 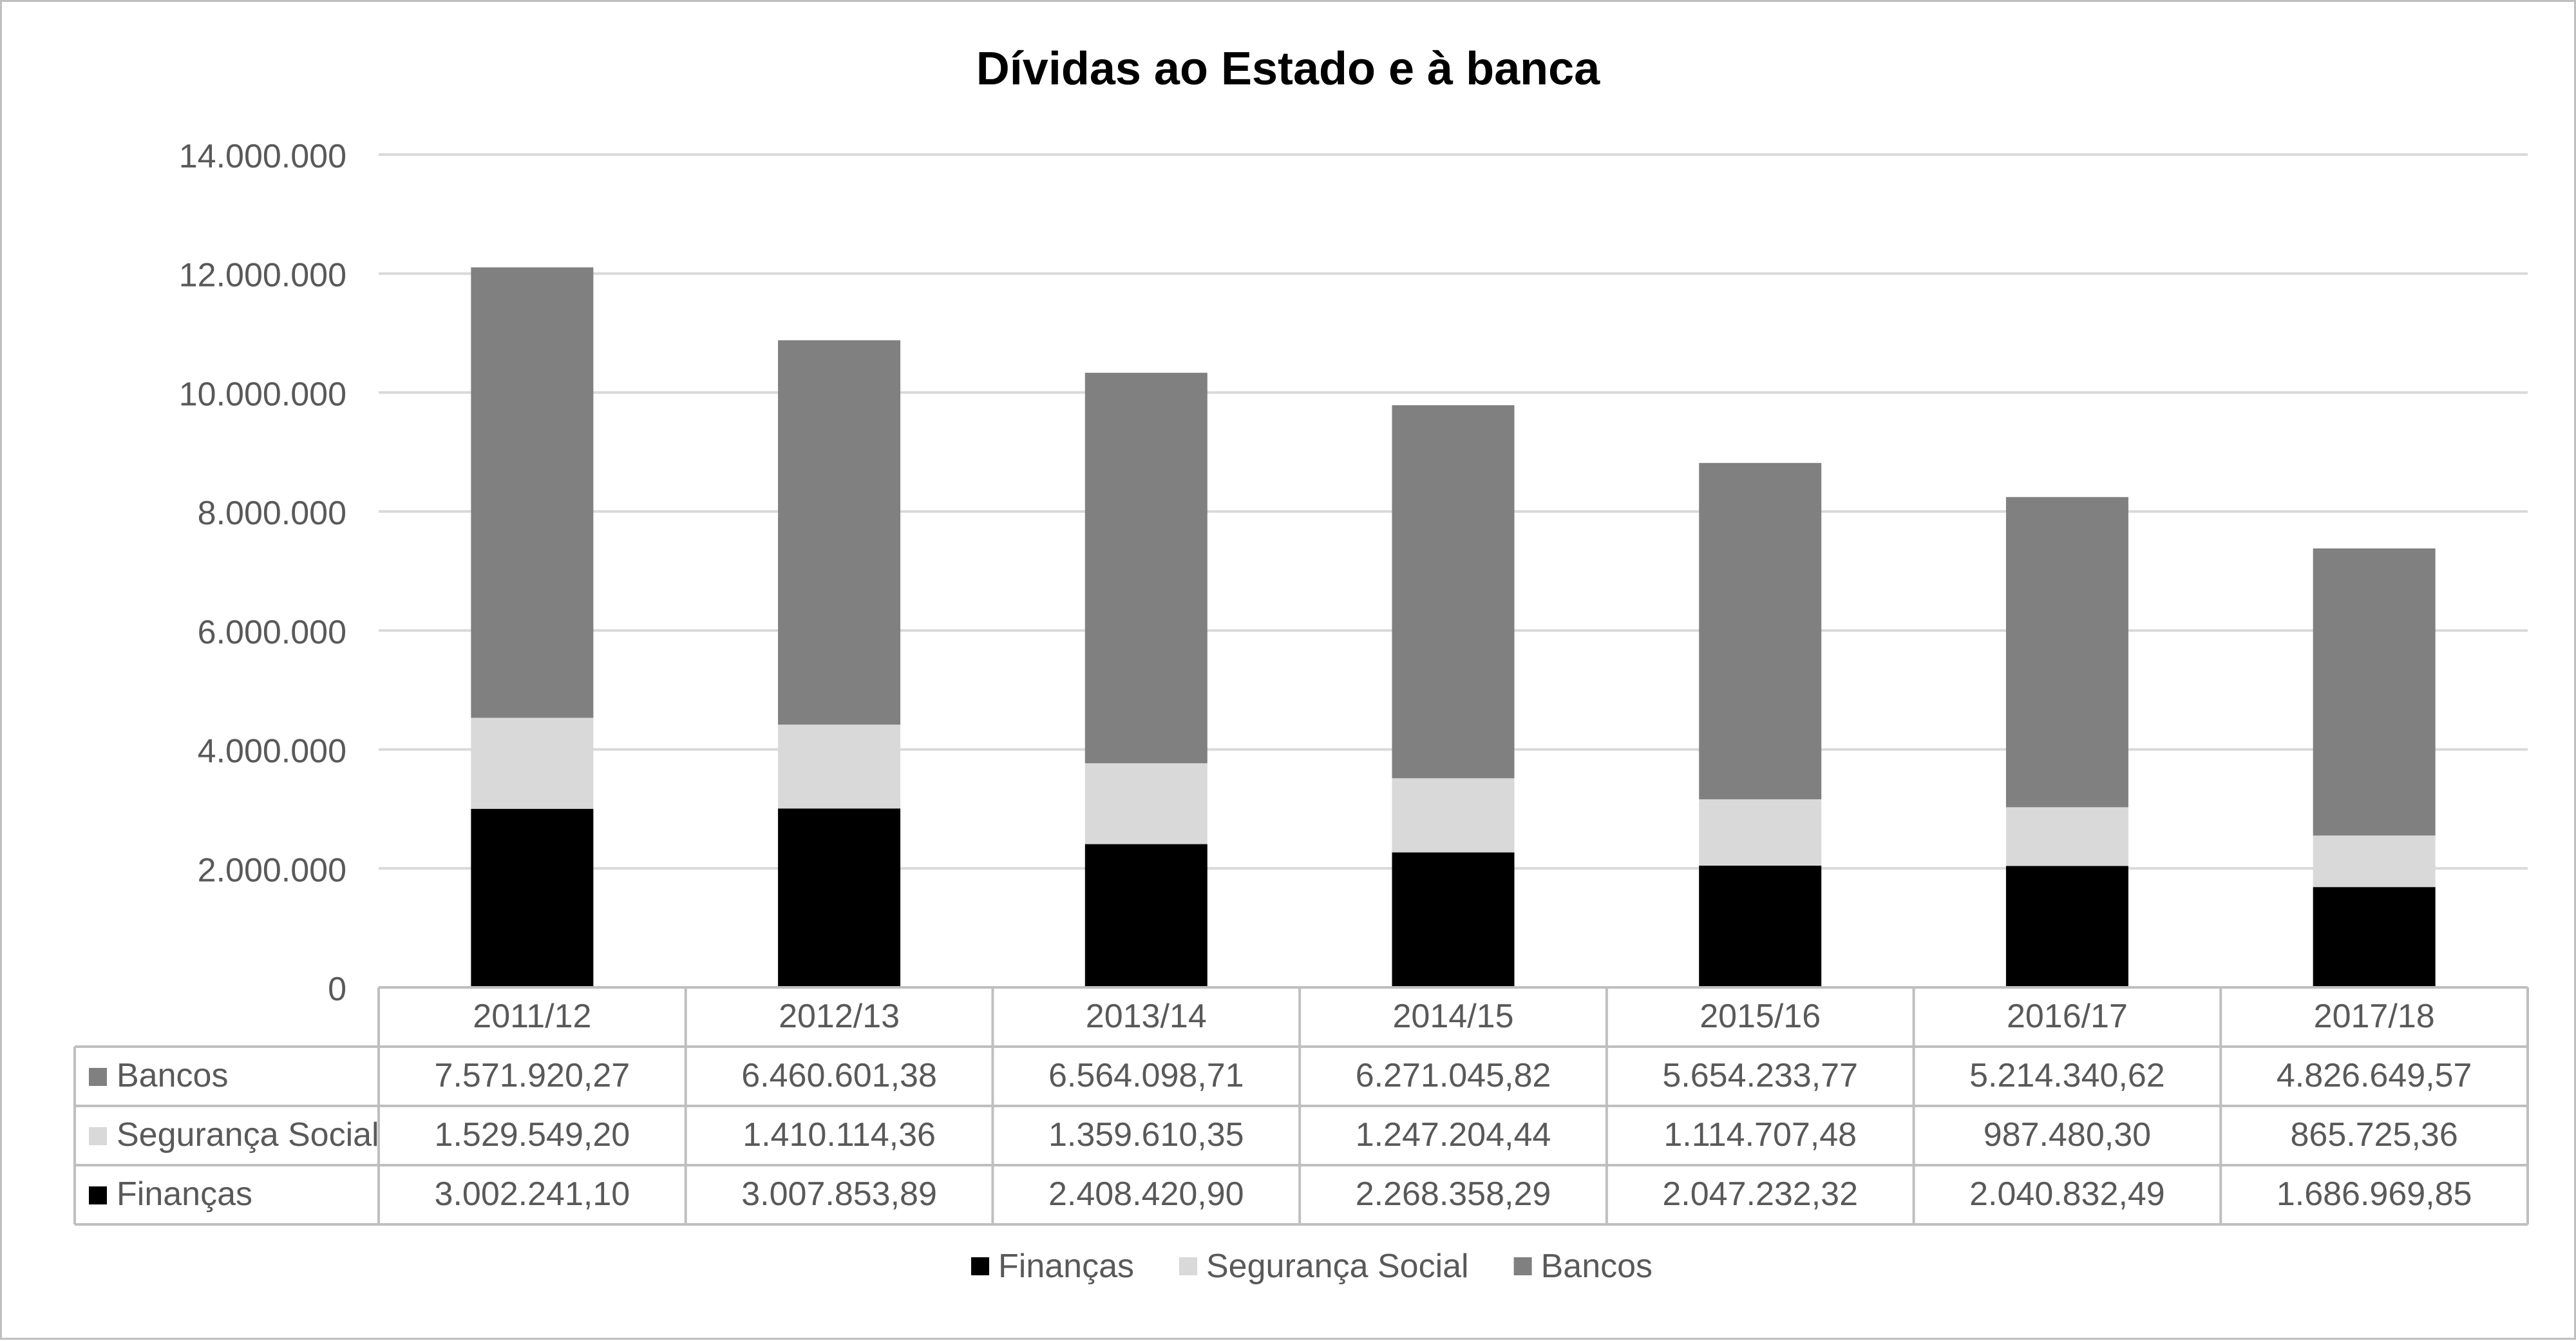 I want to click on legend-label-bancos: Bancos, so click(x=1597, y=1266).